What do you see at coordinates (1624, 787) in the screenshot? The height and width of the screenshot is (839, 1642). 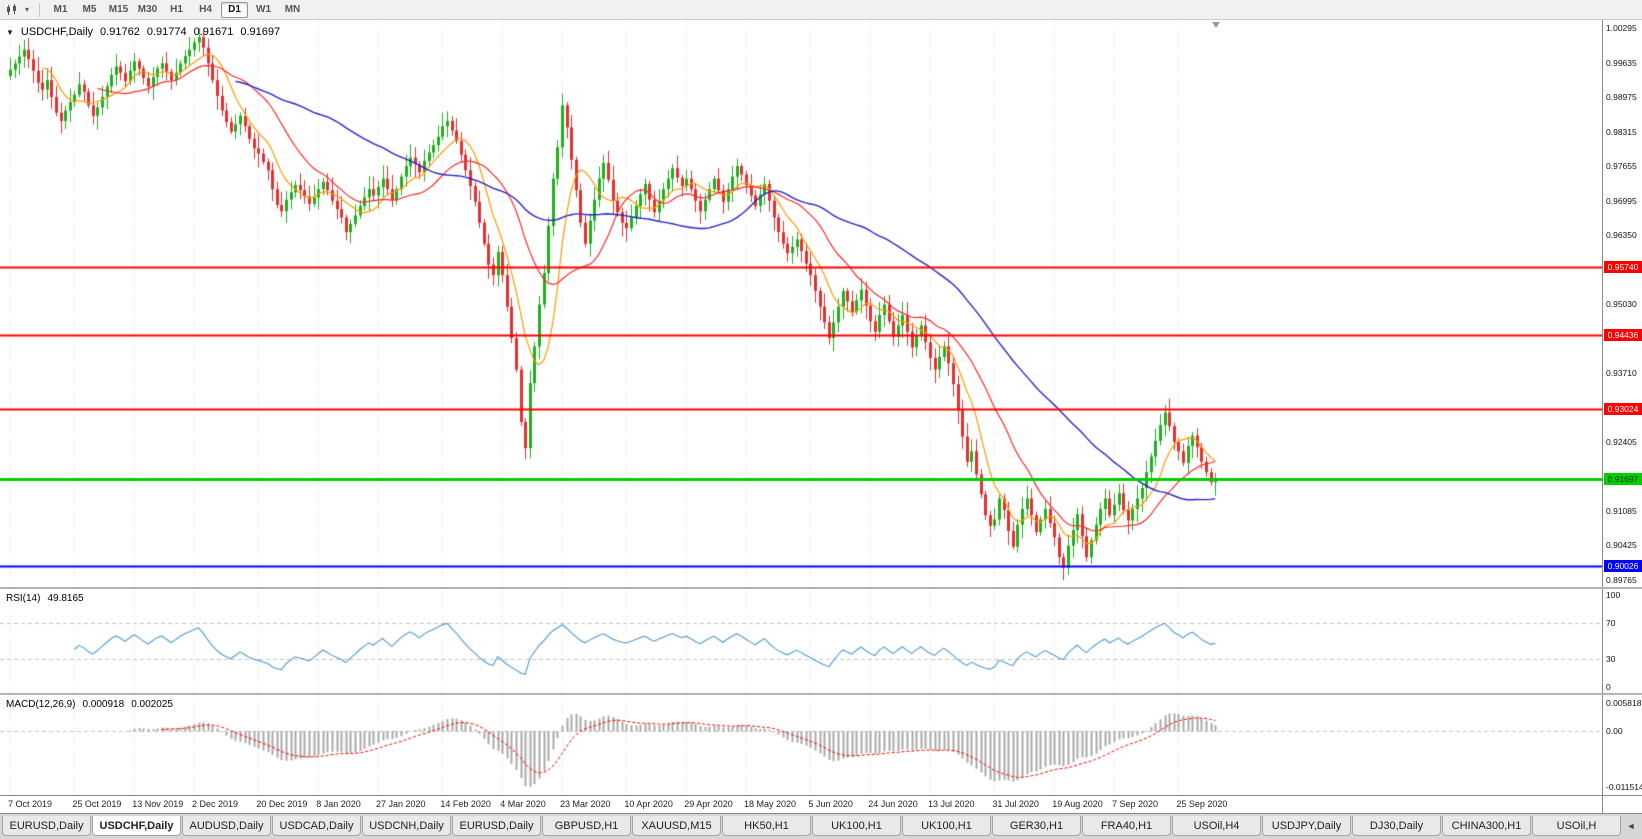 I see `macd-tick-label: -0.011514` at bounding box center [1624, 787].